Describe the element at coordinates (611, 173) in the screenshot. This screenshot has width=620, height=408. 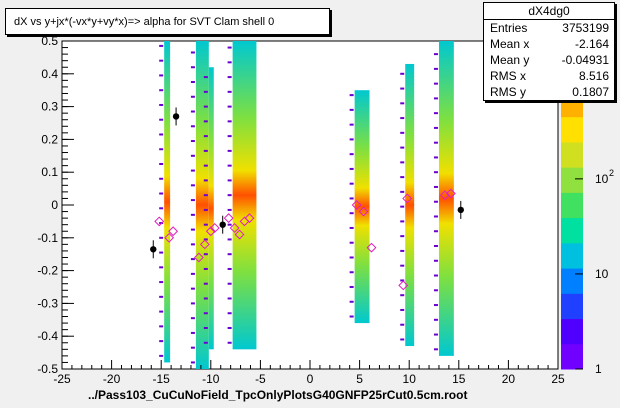
I see `z-tick-exponent: 2` at that location.